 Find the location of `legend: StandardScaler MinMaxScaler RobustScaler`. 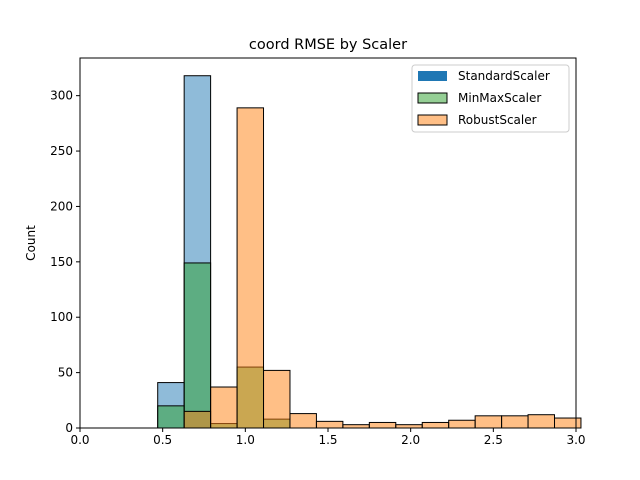

legend: StandardScaler MinMaxScaler RobustScaler is located at coordinates (490, 98).